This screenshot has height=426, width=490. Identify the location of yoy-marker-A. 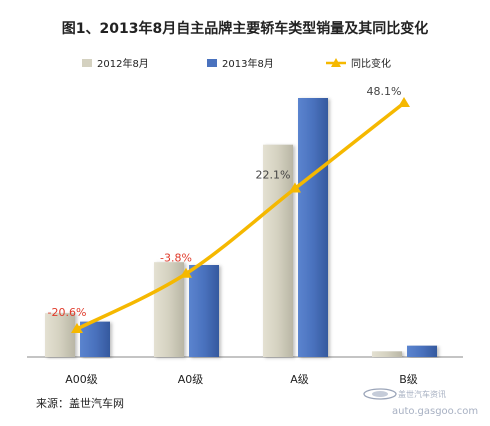
(295, 187).